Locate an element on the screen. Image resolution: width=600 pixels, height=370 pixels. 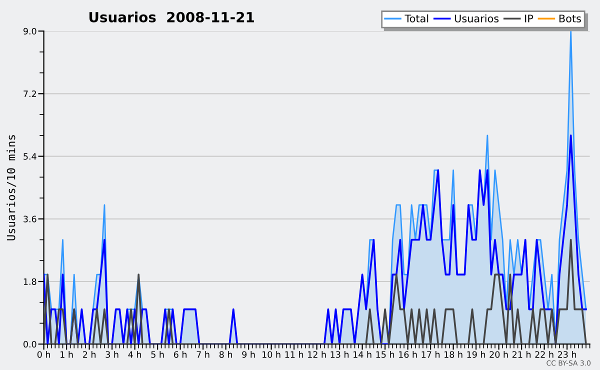
y-tick-label: 0.0 is located at coordinates (30, 344).